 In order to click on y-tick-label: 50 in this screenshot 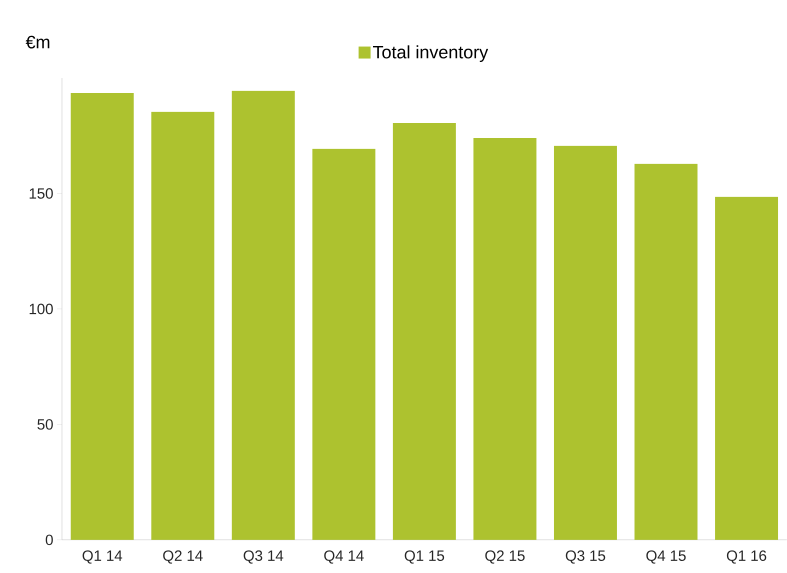, I will do `click(45, 424)`.